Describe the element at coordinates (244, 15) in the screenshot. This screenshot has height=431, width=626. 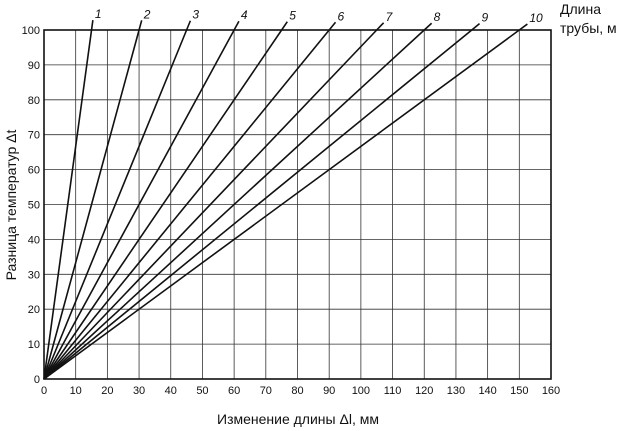
I see `series-label-4: 4` at that location.